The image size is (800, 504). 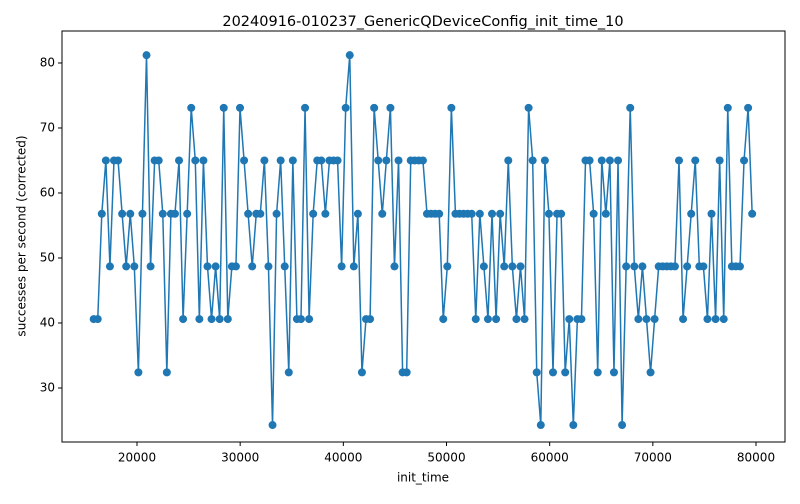 What do you see at coordinates (22, 235) in the screenshot?
I see `y-axis-label: successes per second (corrected)` at bounding box center [22, 235].